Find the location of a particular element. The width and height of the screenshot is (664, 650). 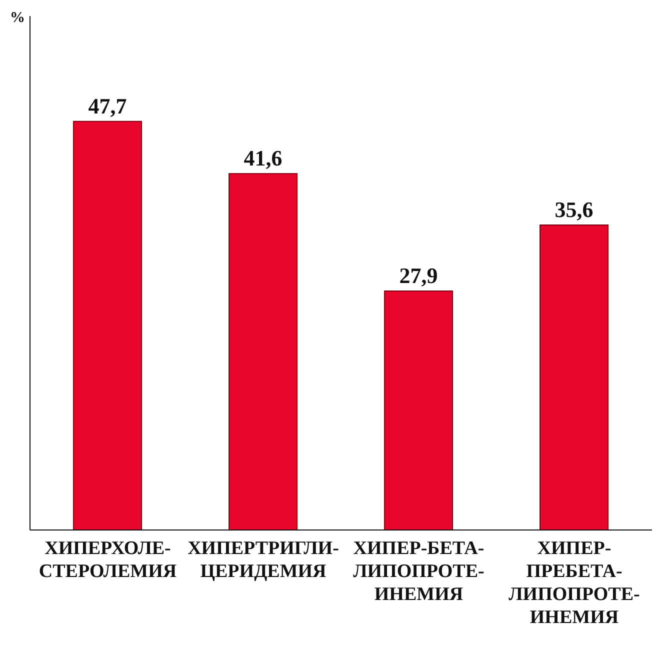

data-label: 41,6 is located at coordinates (263, 158).